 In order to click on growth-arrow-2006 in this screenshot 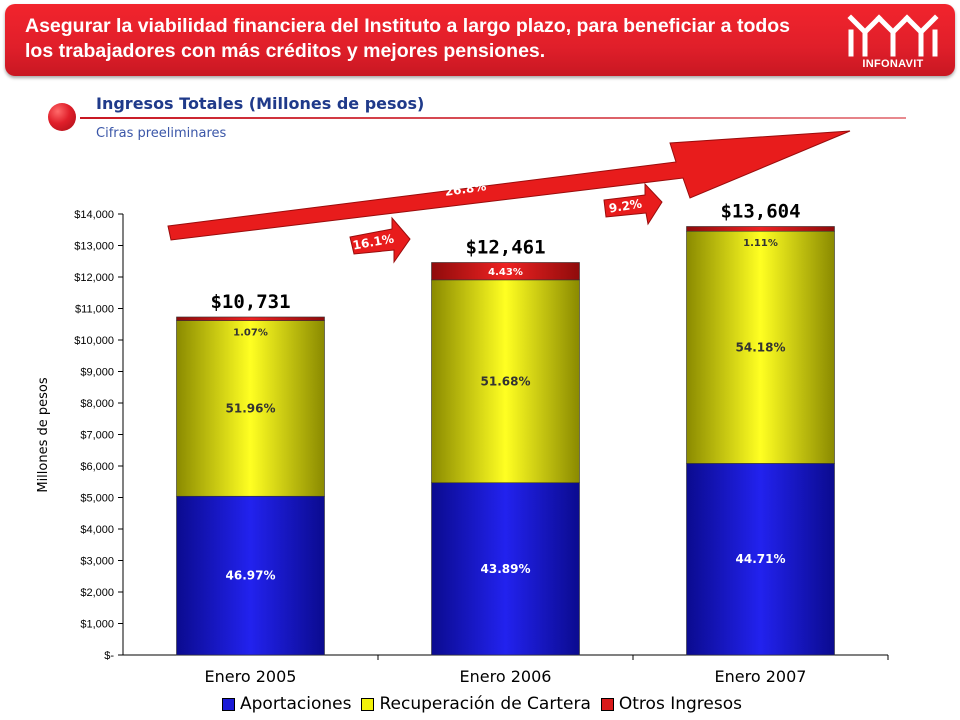, I will do `click(380, 240)`.